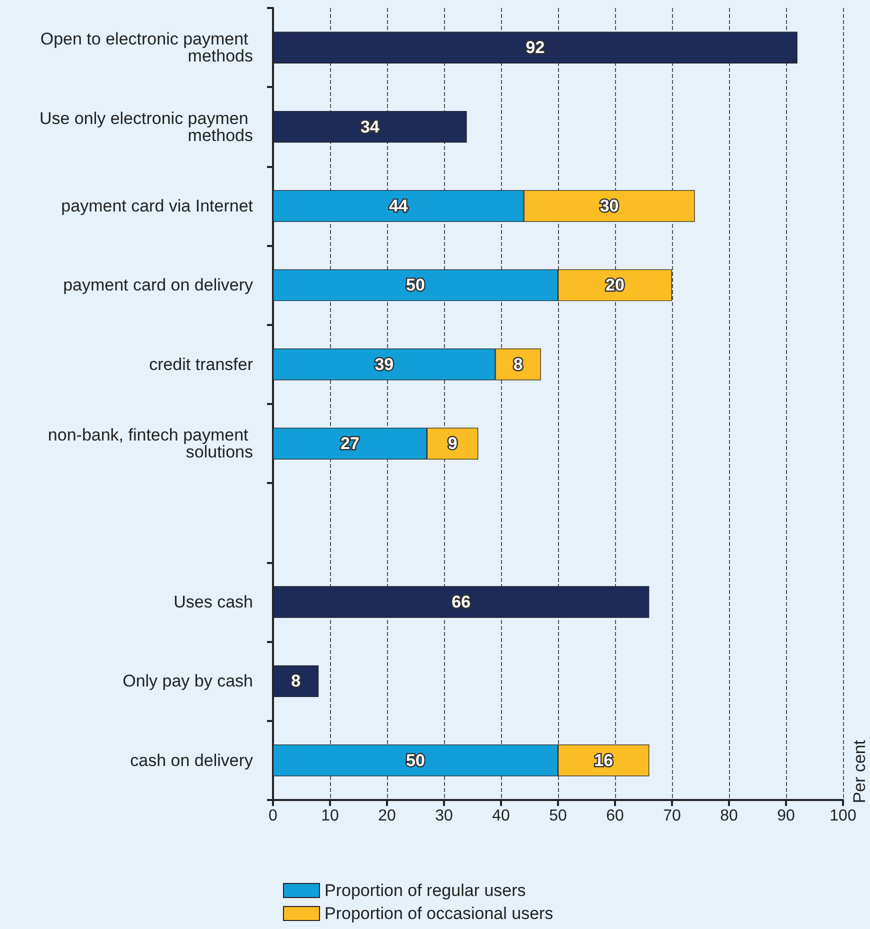 The width and height of the screenshot is (870, 929). I want to click on data-label: 27, so click(350, 444).